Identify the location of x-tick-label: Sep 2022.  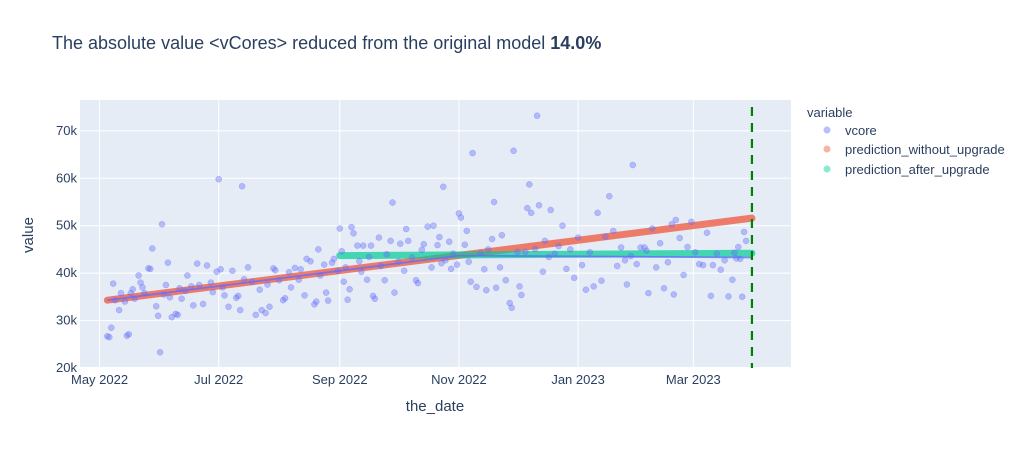
(340, 379).